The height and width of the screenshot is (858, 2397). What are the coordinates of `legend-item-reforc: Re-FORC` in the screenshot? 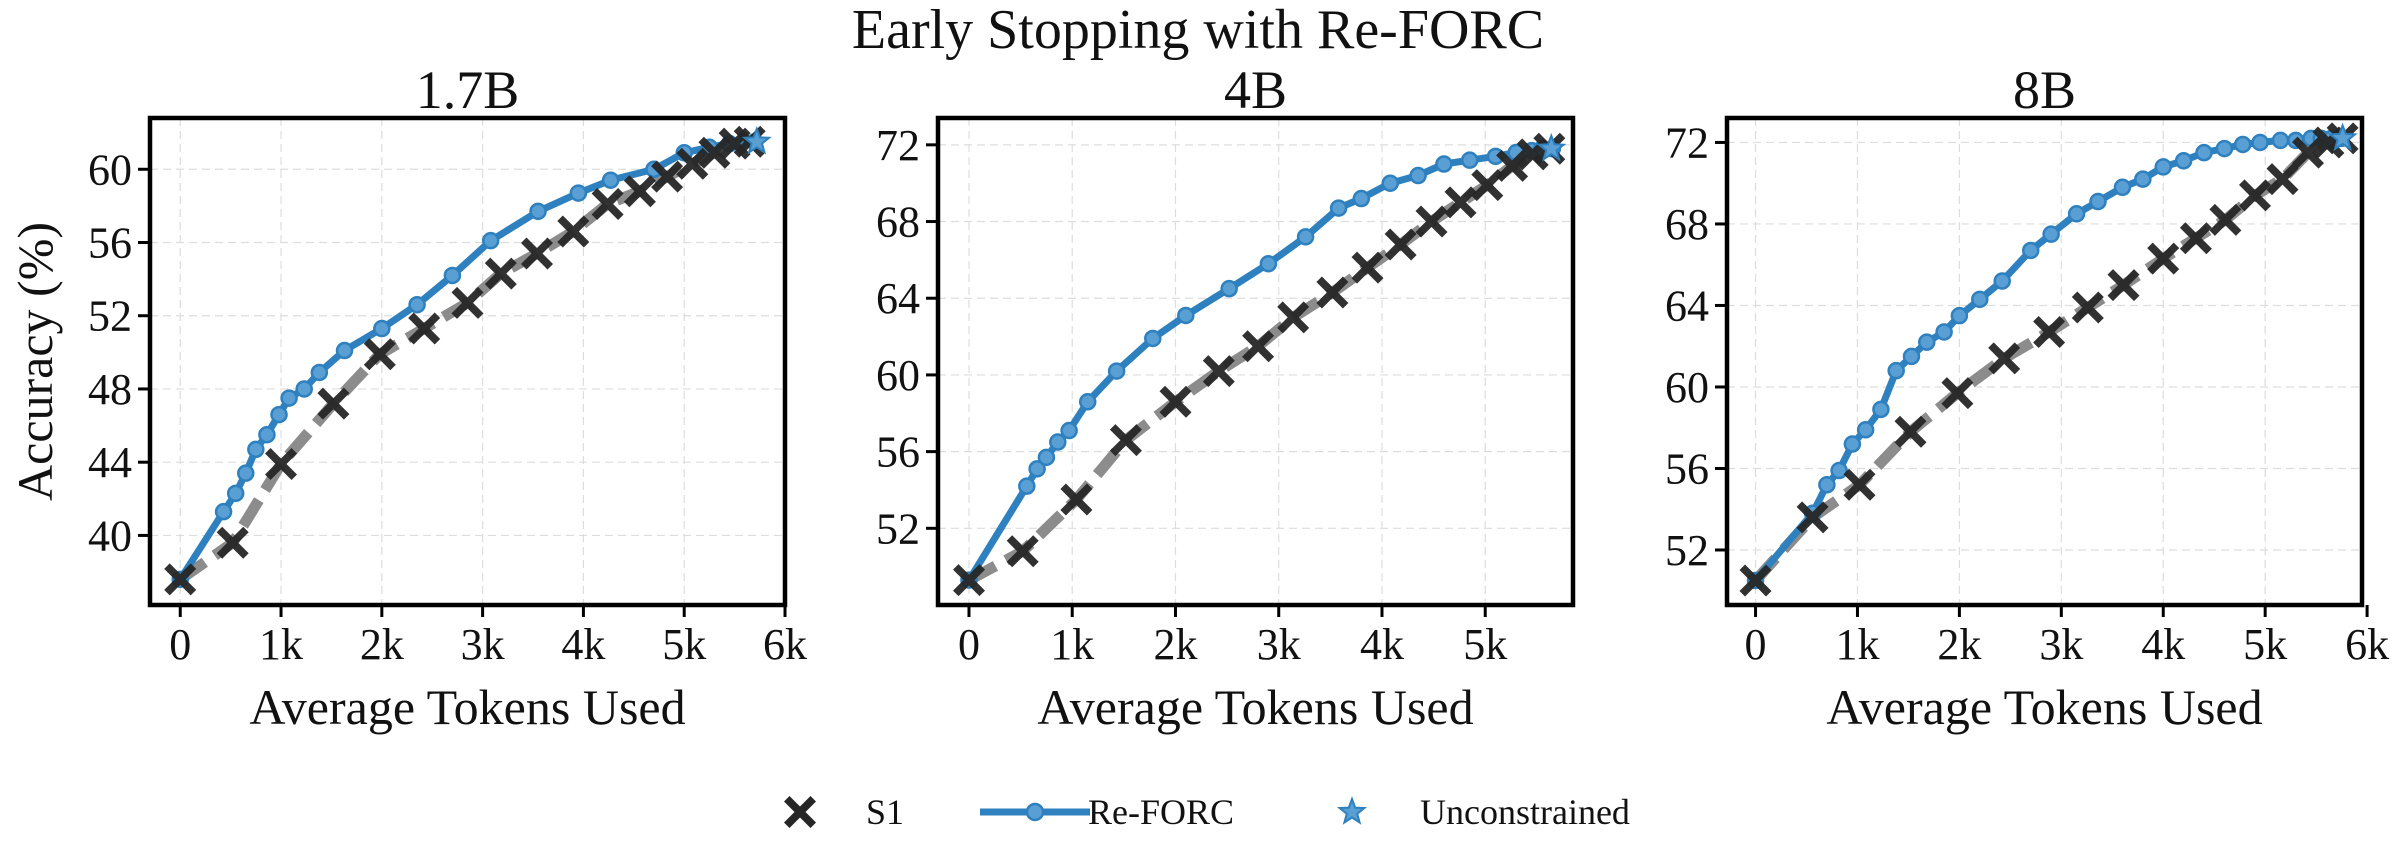 It's located at (1107, 812).